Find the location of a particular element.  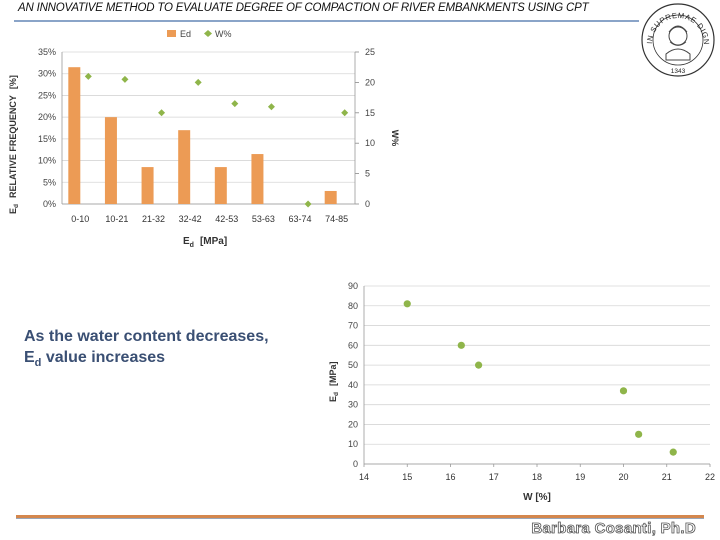

y2-tick-label: 10 is located at coordinates (370, 143).